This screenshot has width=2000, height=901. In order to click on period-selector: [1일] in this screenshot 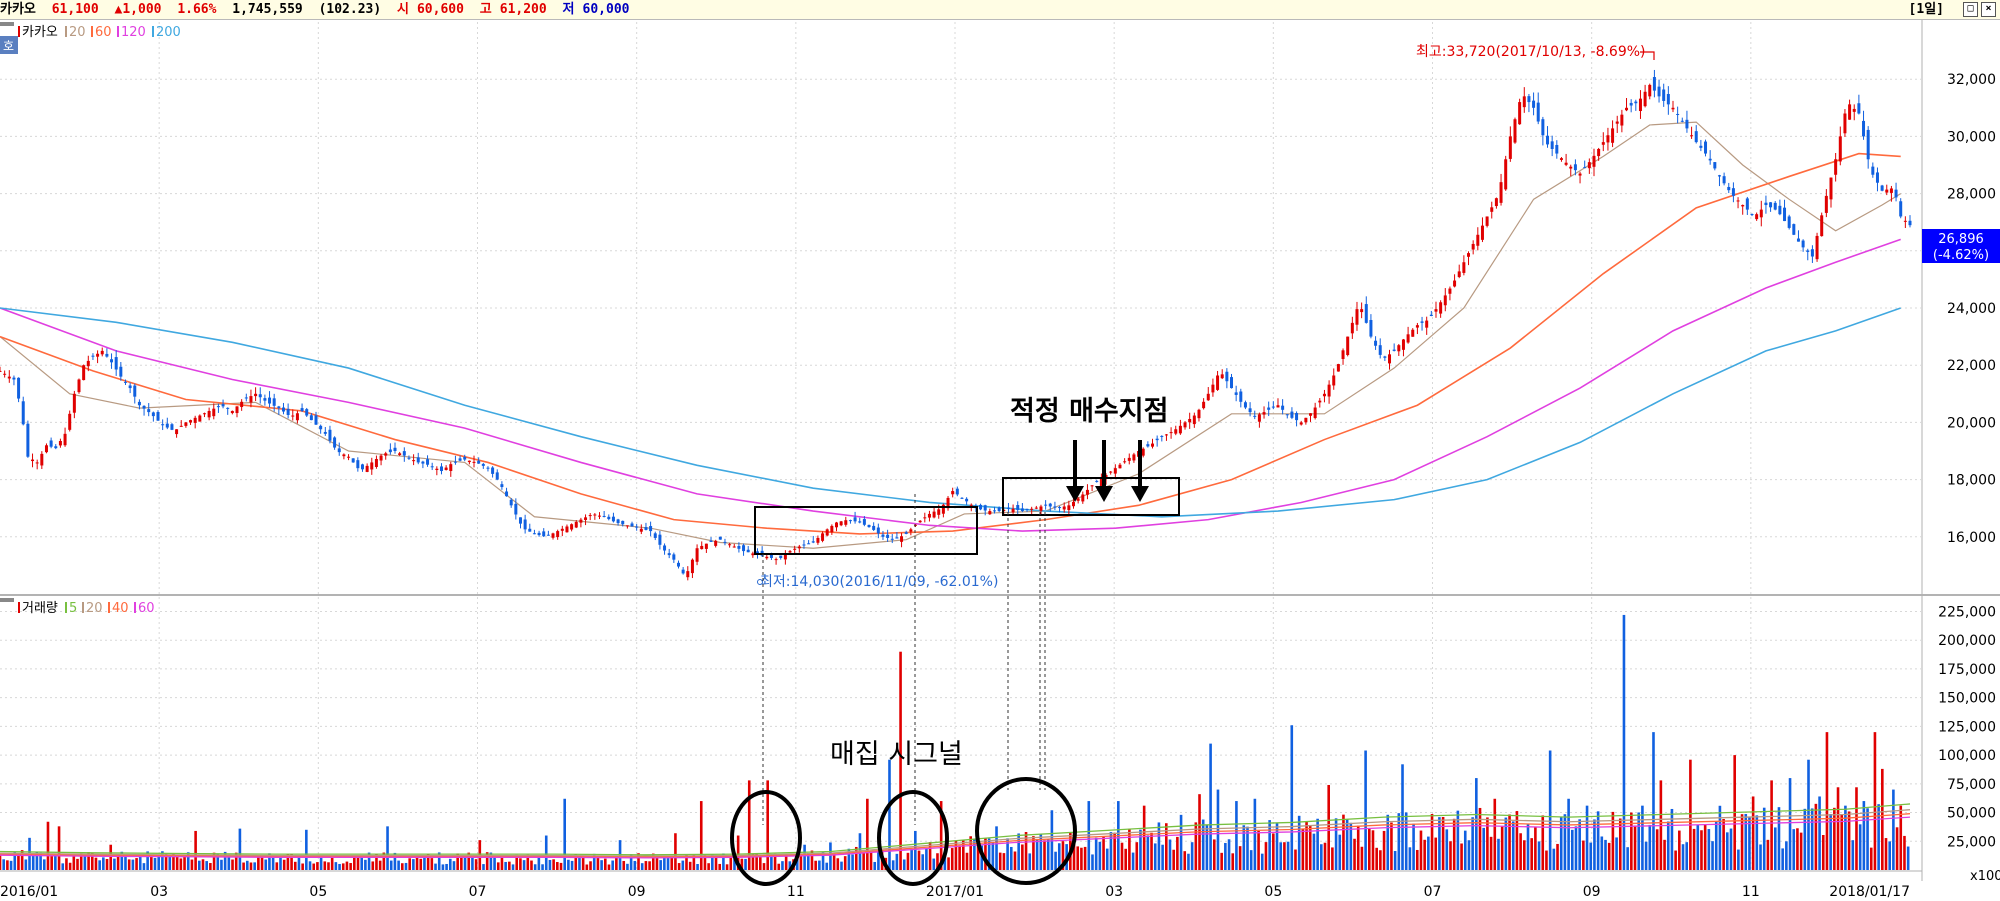, I will do `click(1926, 9)`.